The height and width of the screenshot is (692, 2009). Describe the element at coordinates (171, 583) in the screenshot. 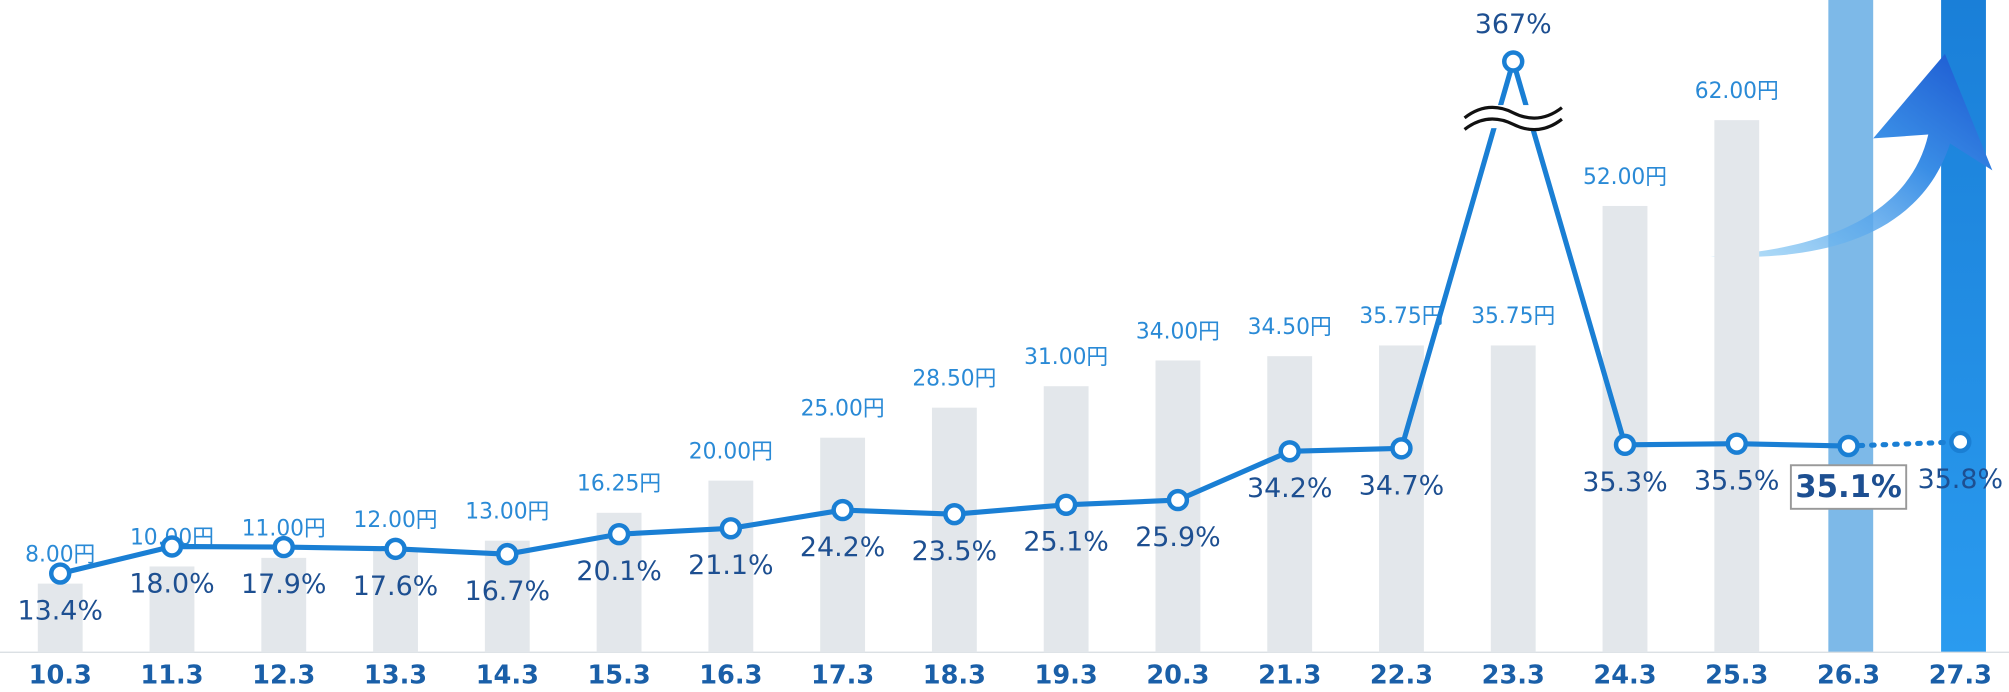

I see `line-value-label: 18.0%` at that location.